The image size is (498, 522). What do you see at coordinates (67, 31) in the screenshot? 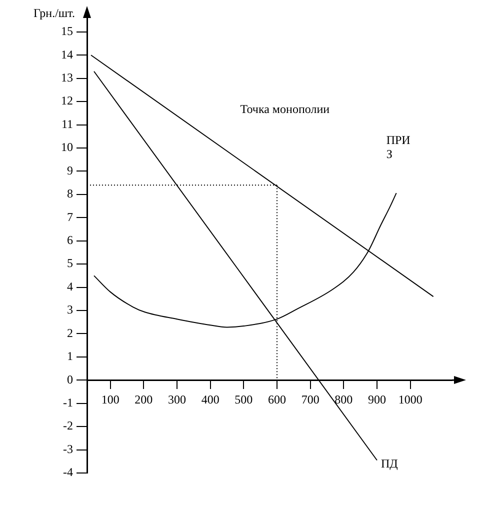
I see `y-tick-label: 15` at bounding box center [67, 31].